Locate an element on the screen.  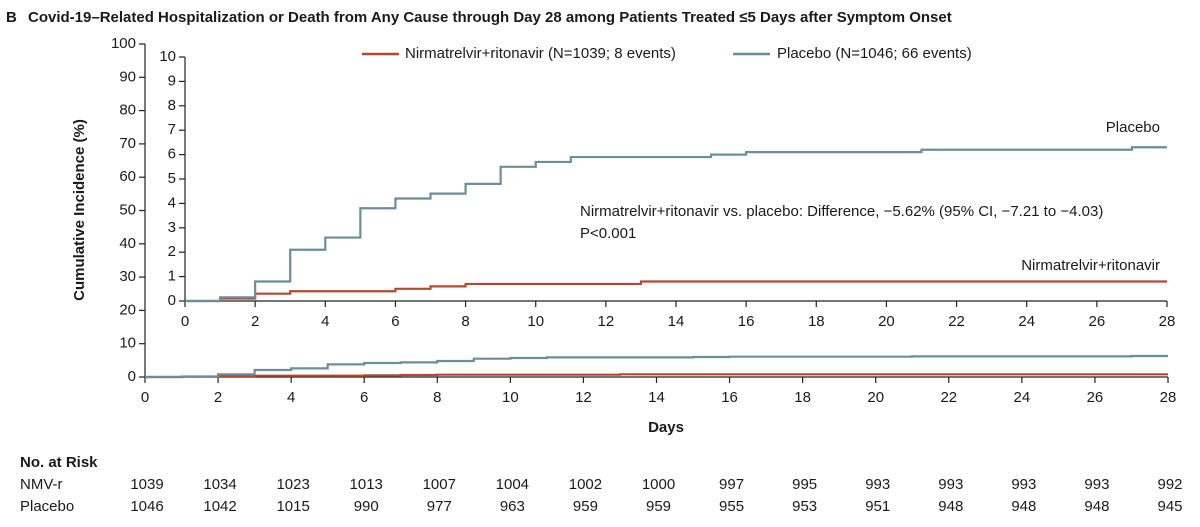
risk-row-label: Placebo is located at coordinates (47, 506).